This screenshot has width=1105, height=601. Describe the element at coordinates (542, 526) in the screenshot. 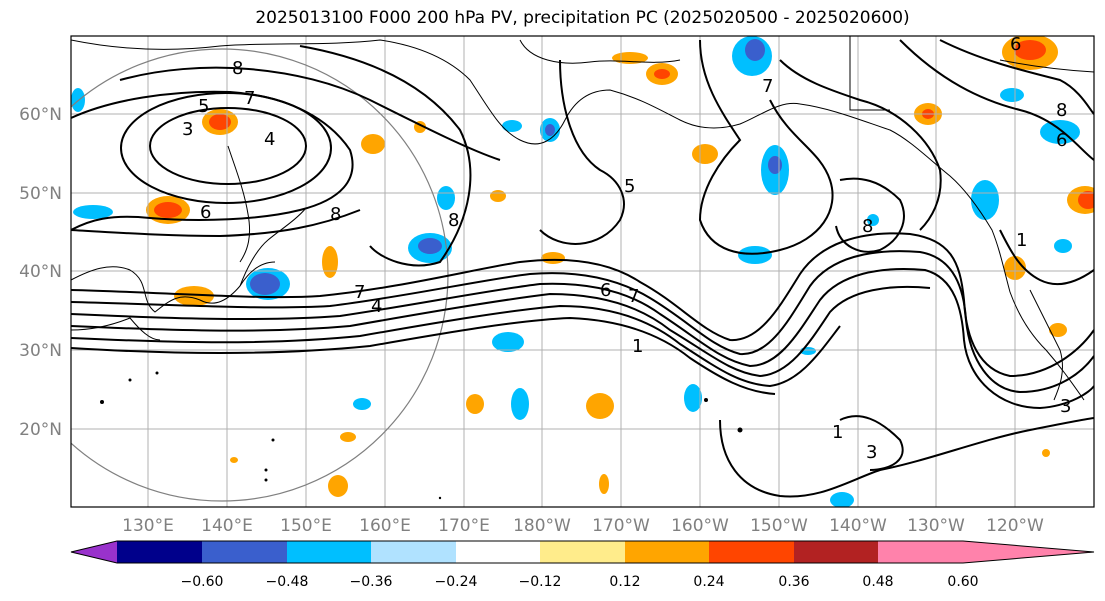

I see `lon-label: 180°W` at that location.